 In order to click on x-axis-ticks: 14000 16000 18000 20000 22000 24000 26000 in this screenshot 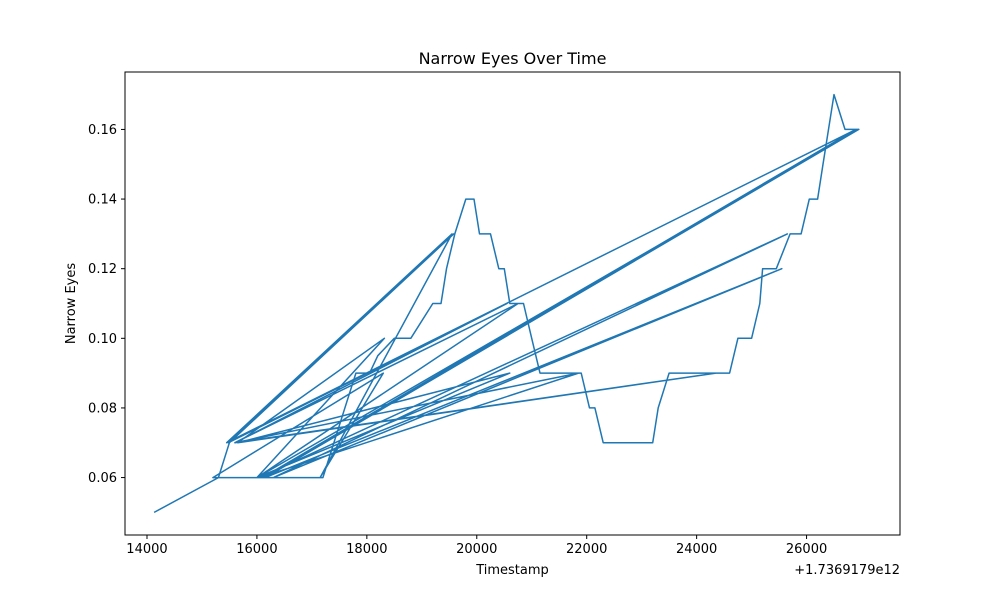, I will do `click(476, 546)`.